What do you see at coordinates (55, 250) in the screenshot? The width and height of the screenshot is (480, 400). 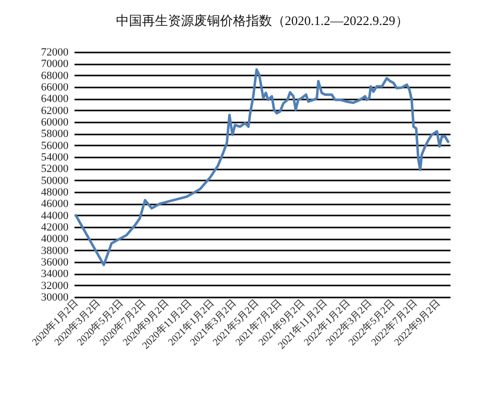 I see `y-tick-label: 38000` at bounding box center [55, 250].